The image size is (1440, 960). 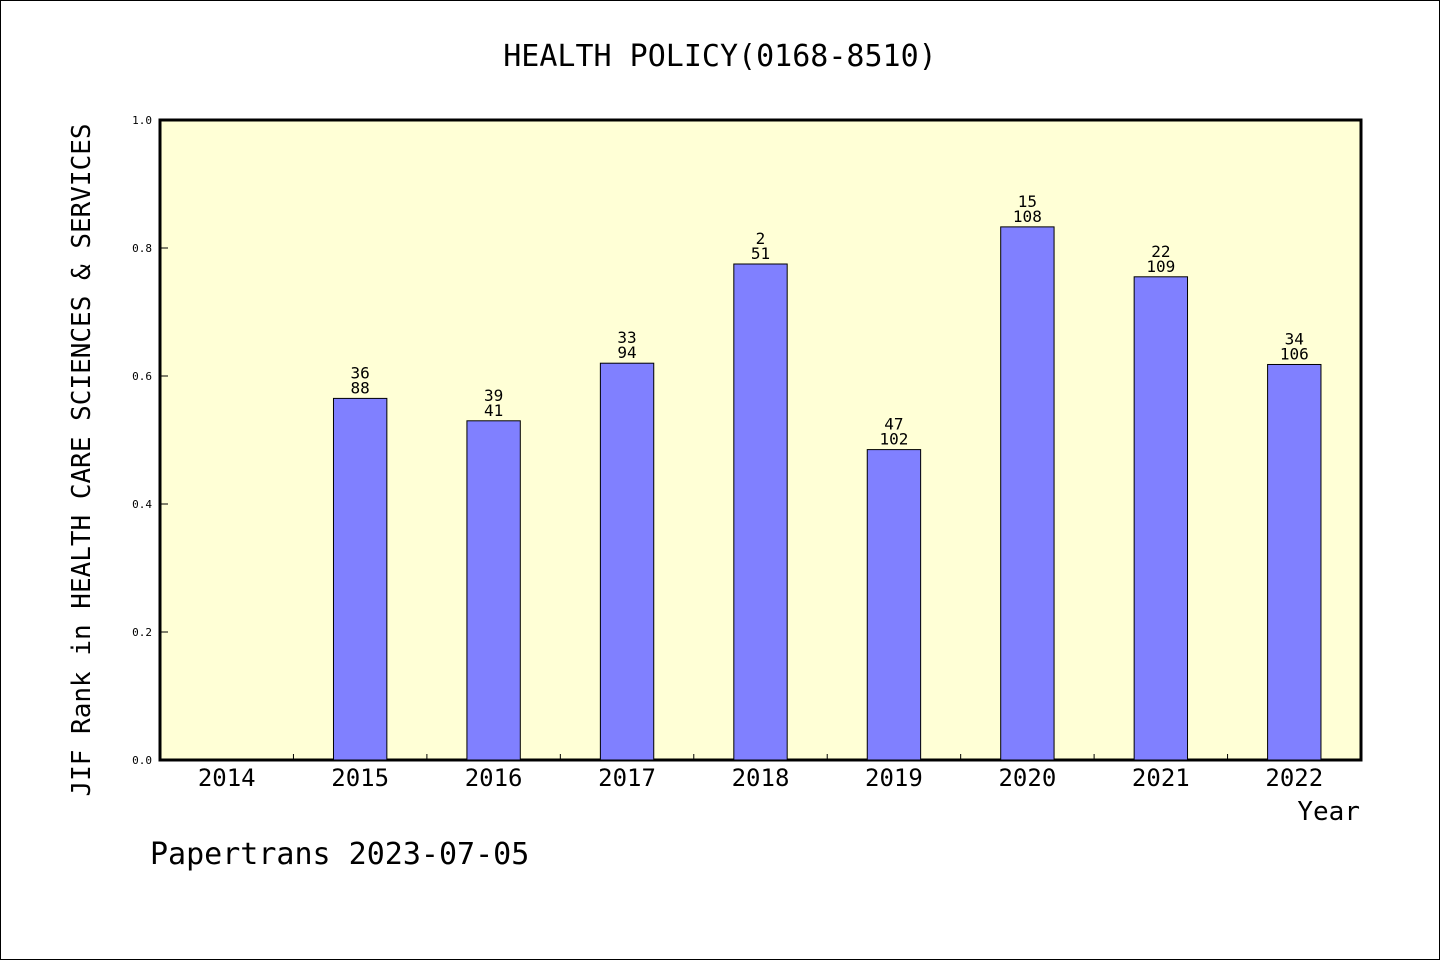 I want to click on bar-rank-label-2018: 2, so click(x=761, y=238).